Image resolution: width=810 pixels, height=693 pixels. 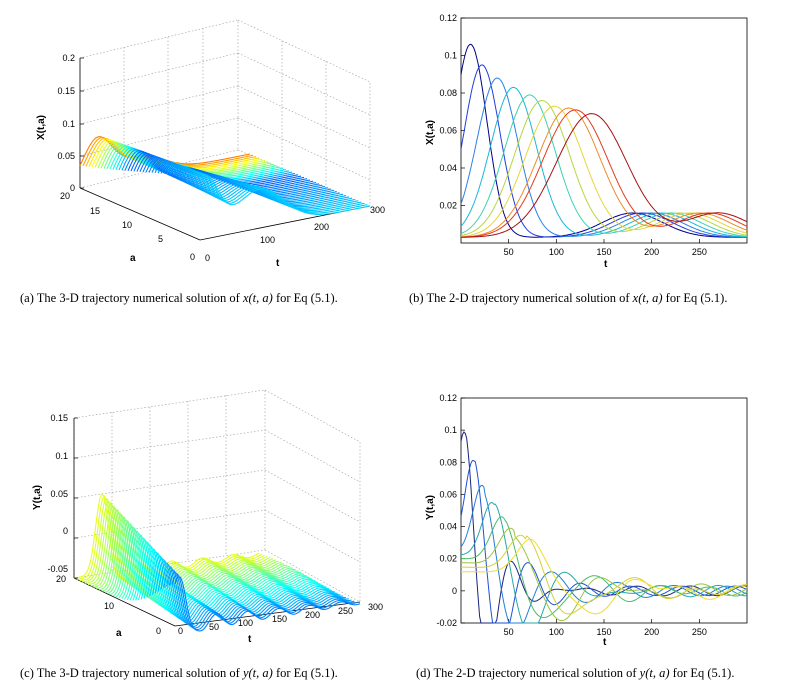 I want to click on a-tick-1: 10, so click(x=109, y=606).